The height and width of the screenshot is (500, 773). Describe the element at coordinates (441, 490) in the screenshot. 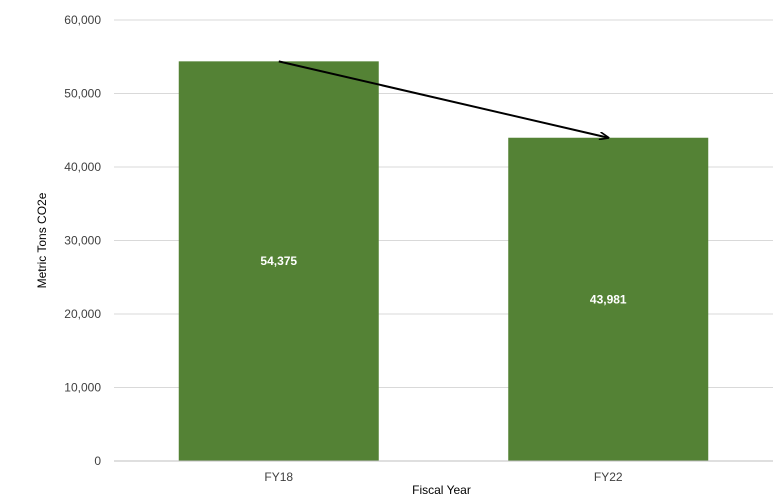

I see `x-axis-title: Fiscal Year` at that location.